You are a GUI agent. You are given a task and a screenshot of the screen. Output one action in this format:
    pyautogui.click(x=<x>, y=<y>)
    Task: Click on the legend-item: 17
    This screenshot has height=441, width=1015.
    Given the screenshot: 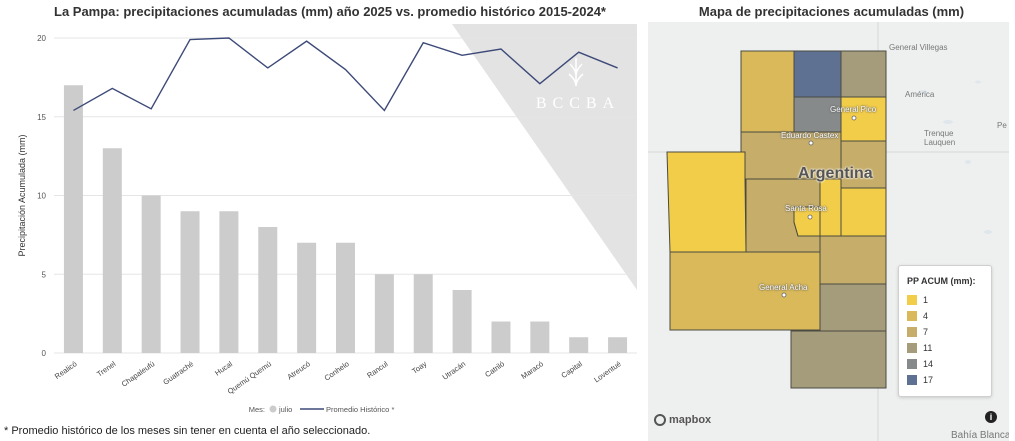 What is the action you would take?
    pyautogui.click(x=920, y=380)
    